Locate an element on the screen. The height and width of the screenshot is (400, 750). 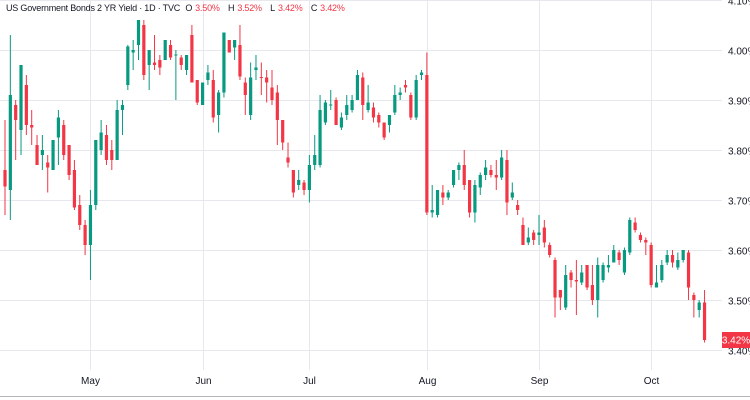
y-tick-label: 4.00% is located at coordinates (739, 52).